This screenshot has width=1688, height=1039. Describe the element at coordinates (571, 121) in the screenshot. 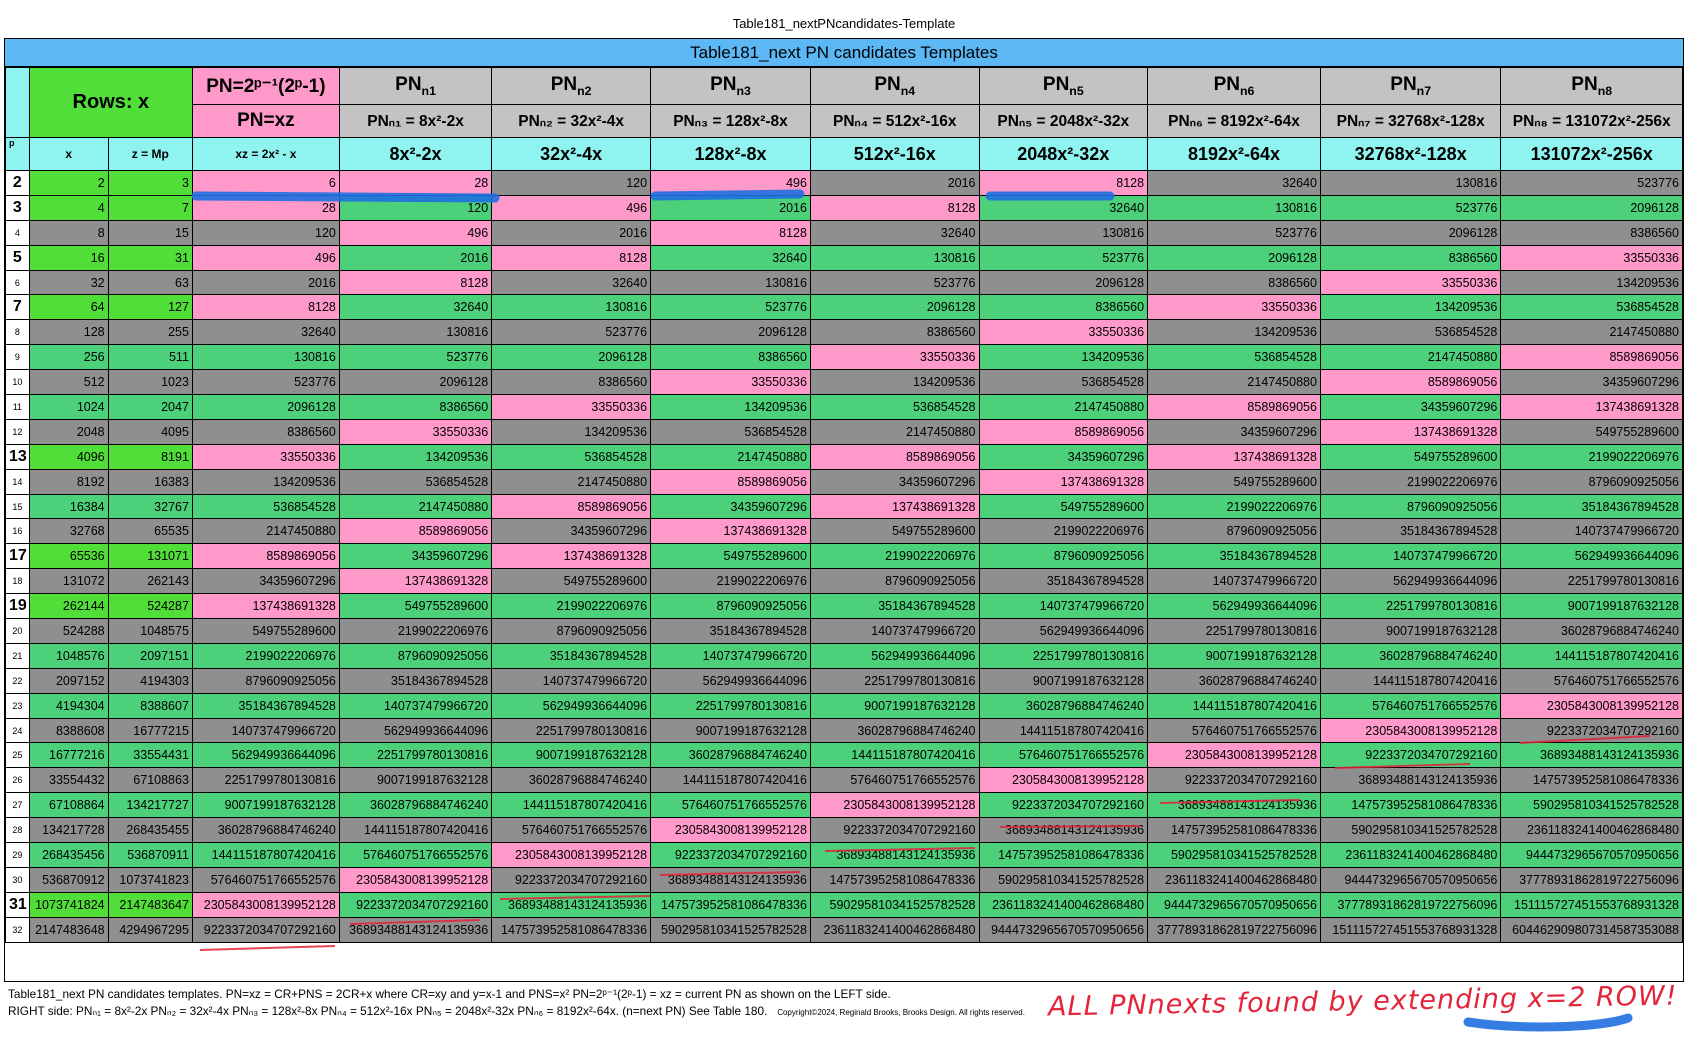

I see `pn-n2-formula: PNₙ₂ = 32x²-4x` at that location.